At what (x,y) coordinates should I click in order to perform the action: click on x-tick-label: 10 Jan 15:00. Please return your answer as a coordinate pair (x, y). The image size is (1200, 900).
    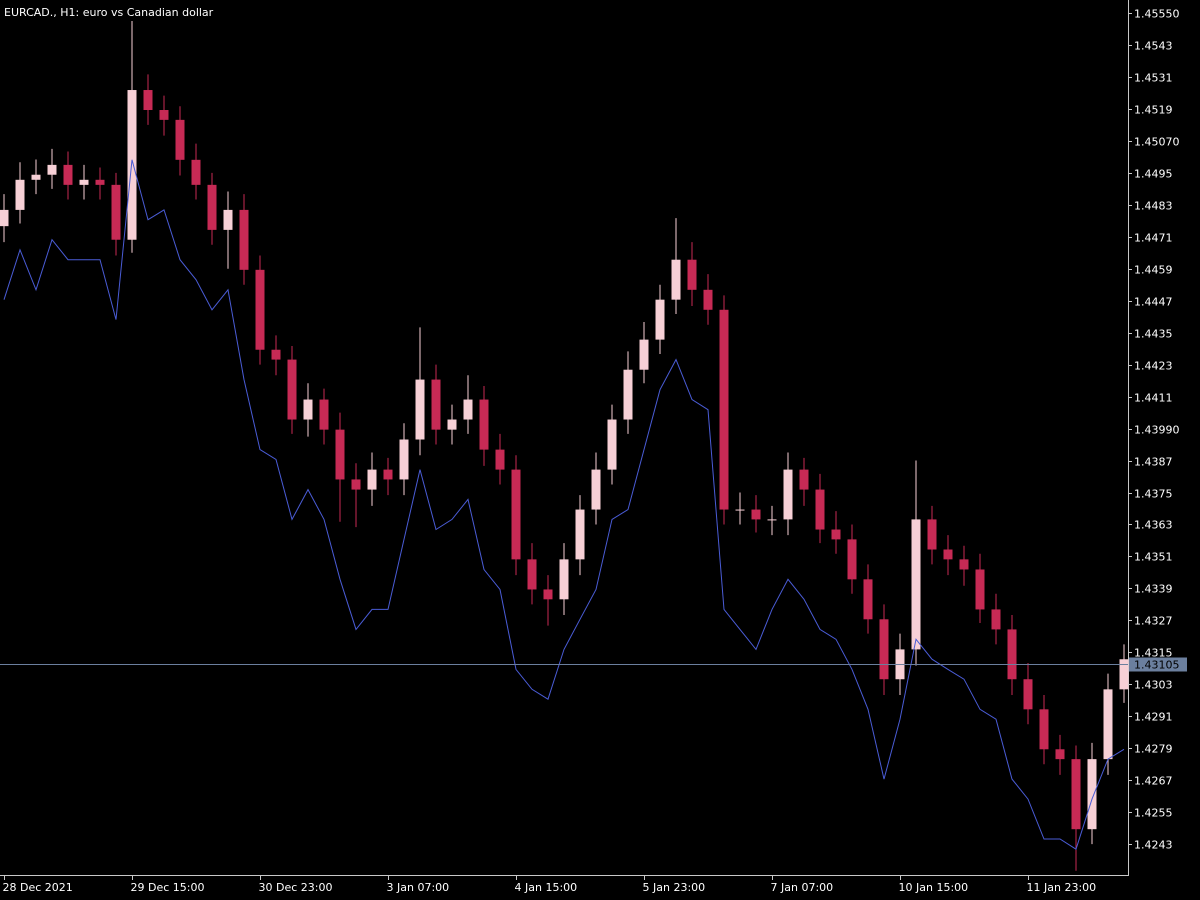
    Looking at the image, I should click on (934, 887).